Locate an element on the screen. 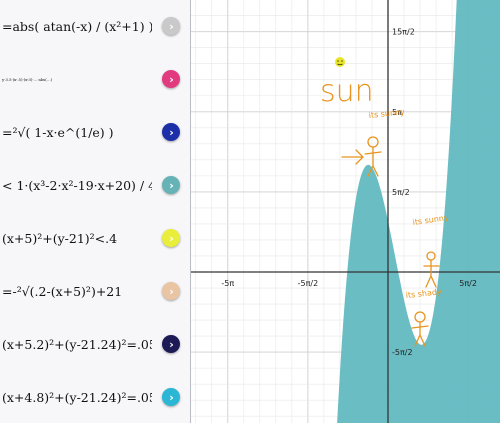  figure-caption: its shady is located at coordinates (423, 293).